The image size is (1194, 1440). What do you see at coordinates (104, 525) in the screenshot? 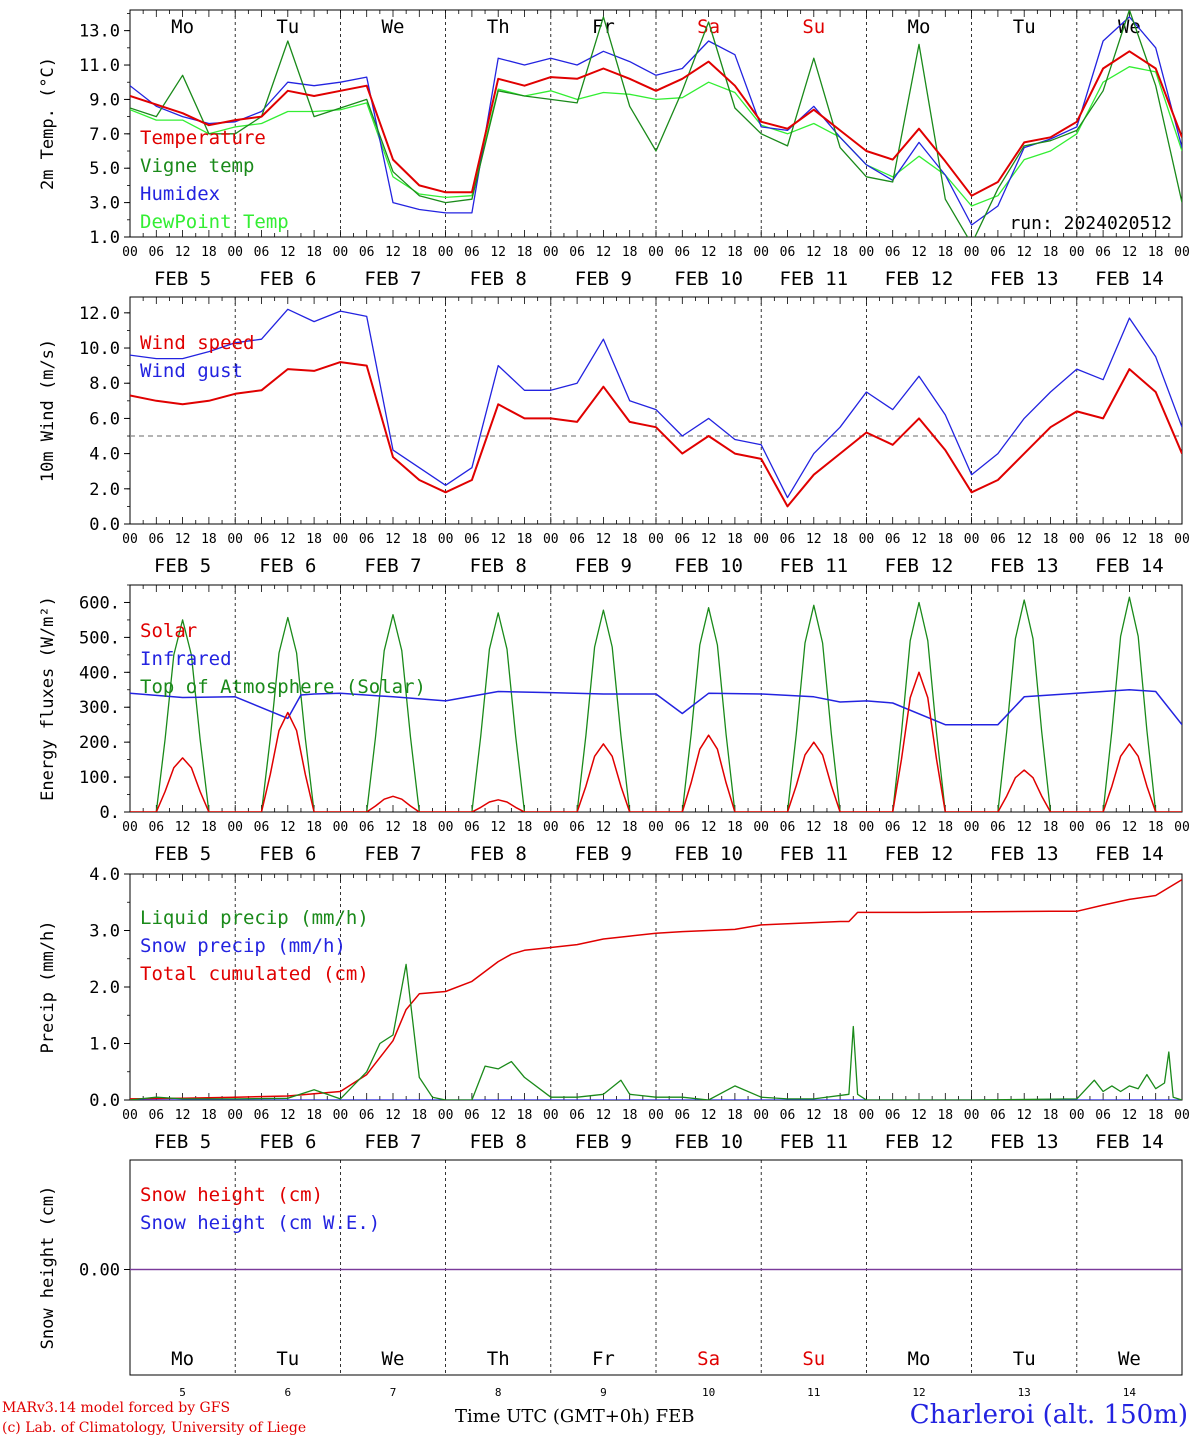
I see `y-tick-label: 0.0` at bounding box center [104, 525].